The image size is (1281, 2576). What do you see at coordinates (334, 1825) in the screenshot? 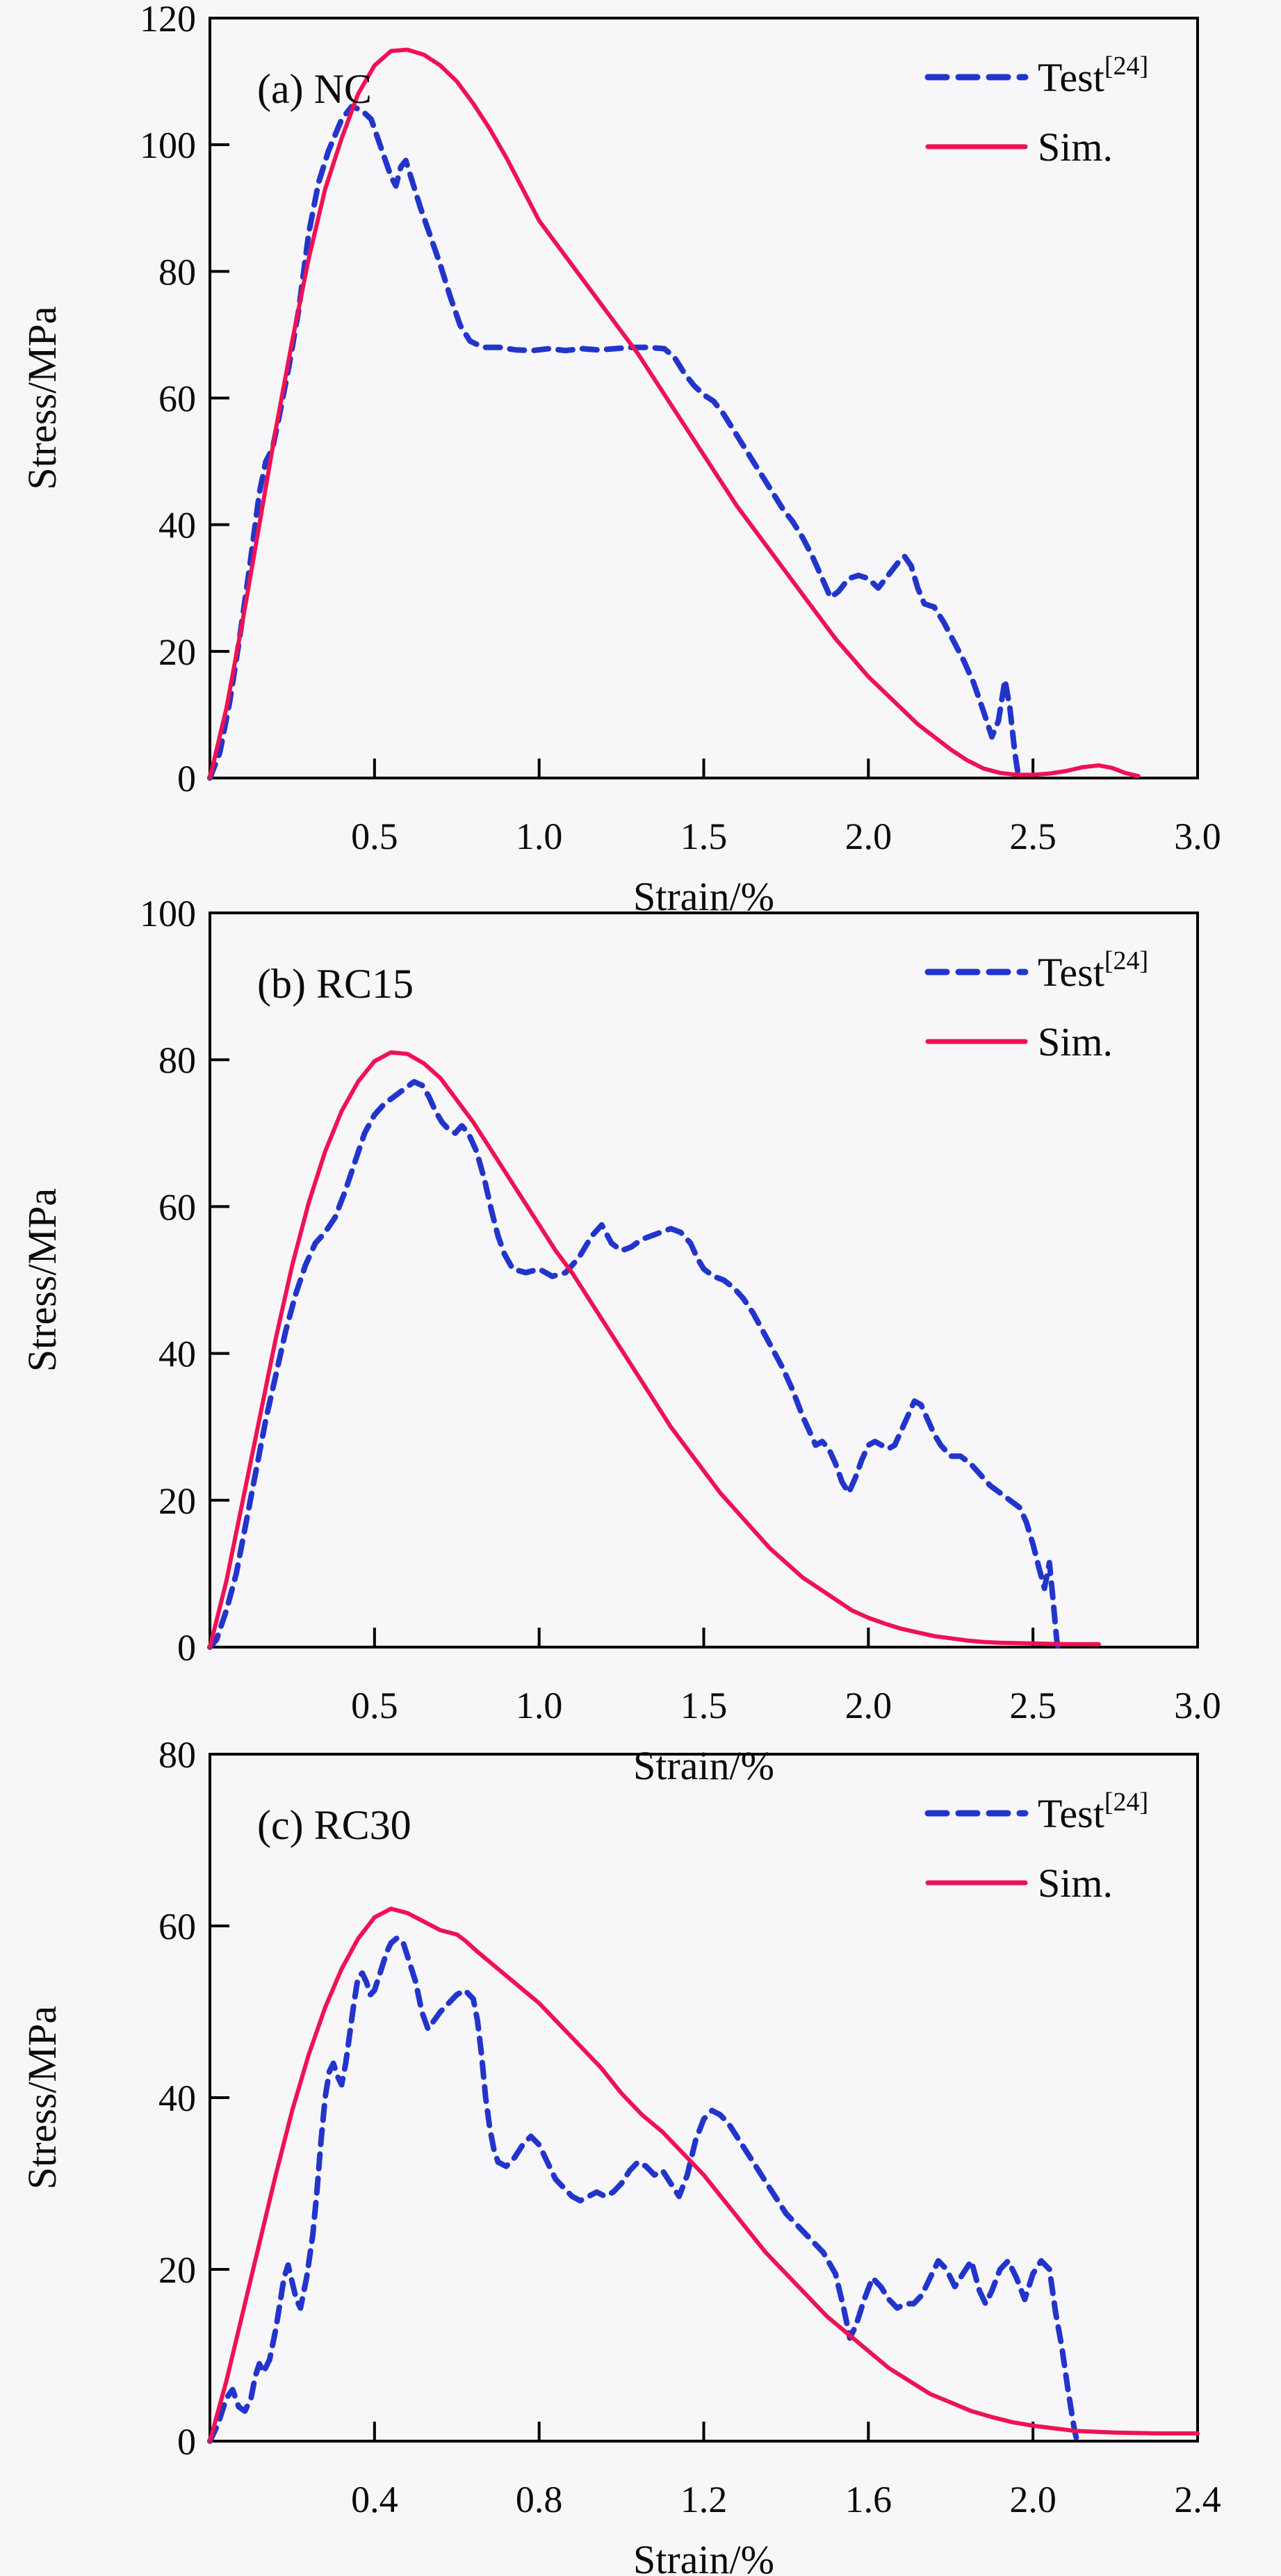
I see `panel-title: (c) RC30` at bounding box center [334, 1825].